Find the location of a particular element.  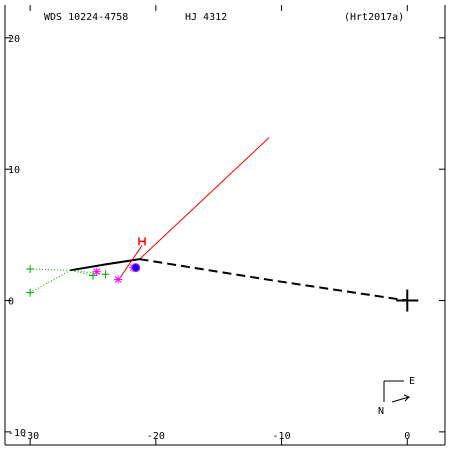

speckle-latest-point is located at coordinates (136, 268).